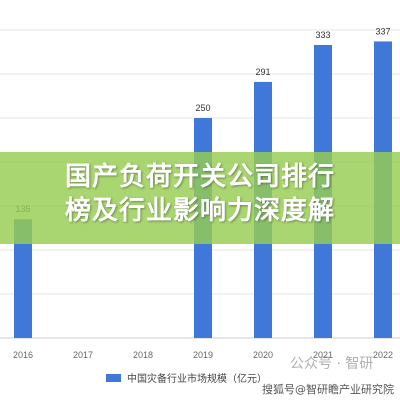 This screenshot has height=400, width=400. I want to click on x-tick-label-2021: 2021, so click(323, 355).